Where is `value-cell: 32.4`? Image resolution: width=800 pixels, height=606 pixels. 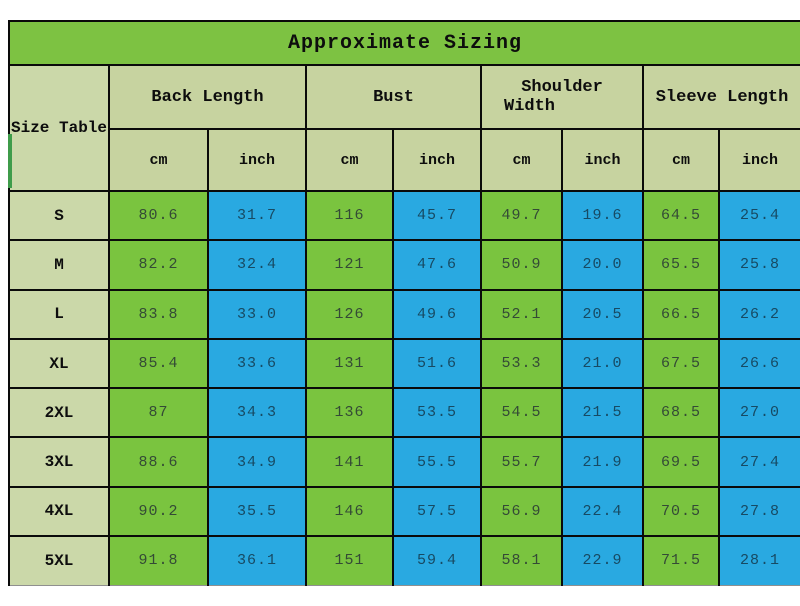 value-cell: 32.4 is located at coordinates (257, 265).